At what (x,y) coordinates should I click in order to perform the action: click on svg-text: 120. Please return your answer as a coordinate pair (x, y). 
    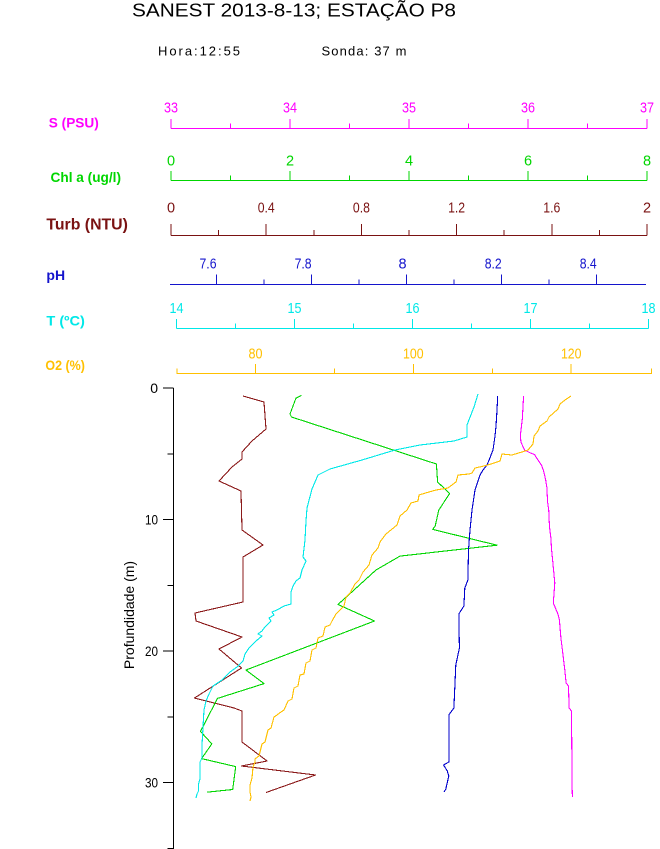
    Looking at the image, I should click on (571, 355).